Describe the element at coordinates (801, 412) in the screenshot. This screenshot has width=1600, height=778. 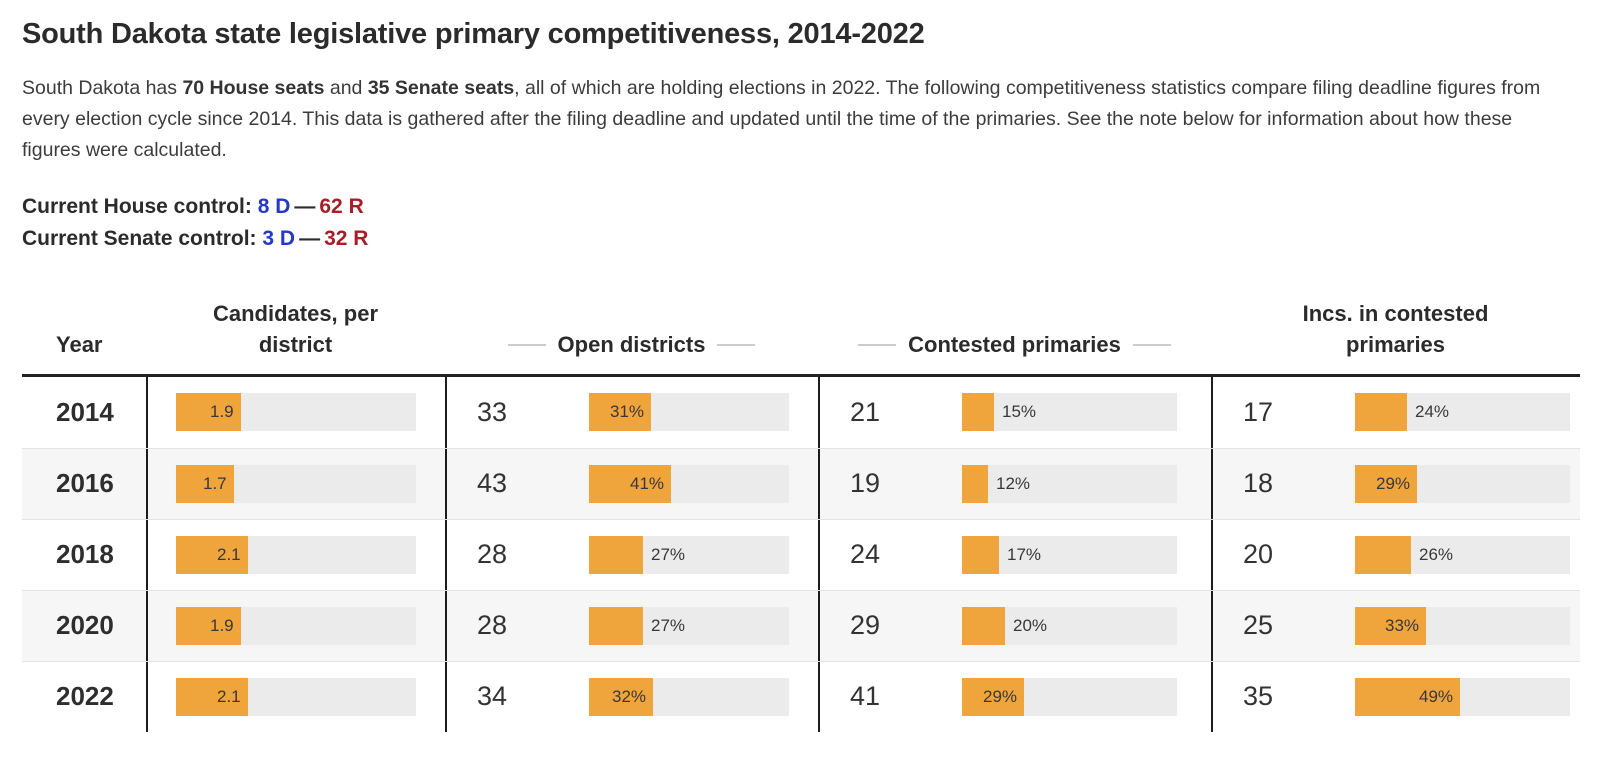
I see `table-row: 2014 1.9 33 31% 21 15% 17 24%` at that location.